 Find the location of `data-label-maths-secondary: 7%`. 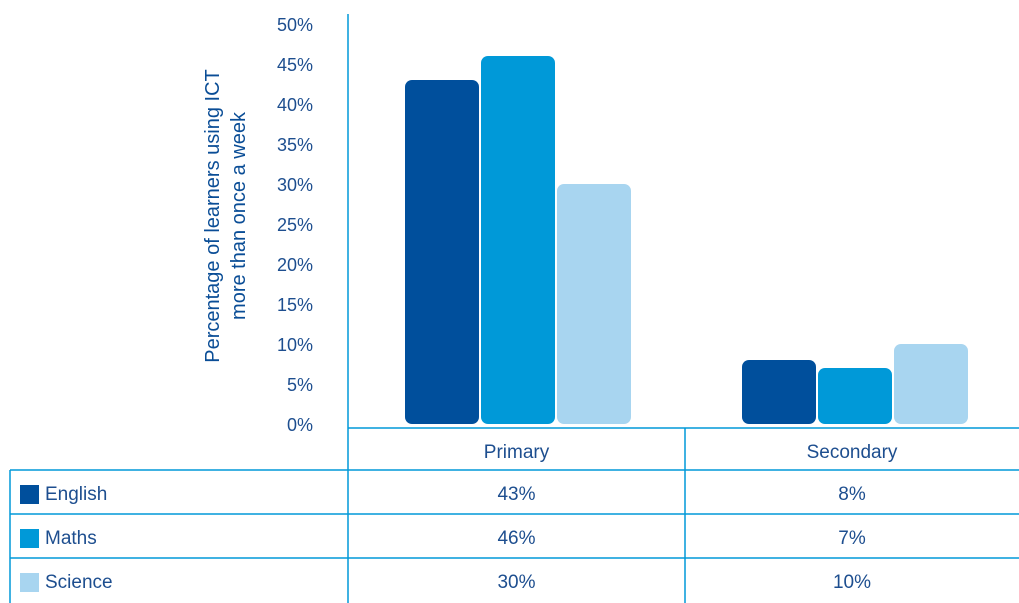

data-label-maths-secondary: 7% is located at coordinates (852, 538).